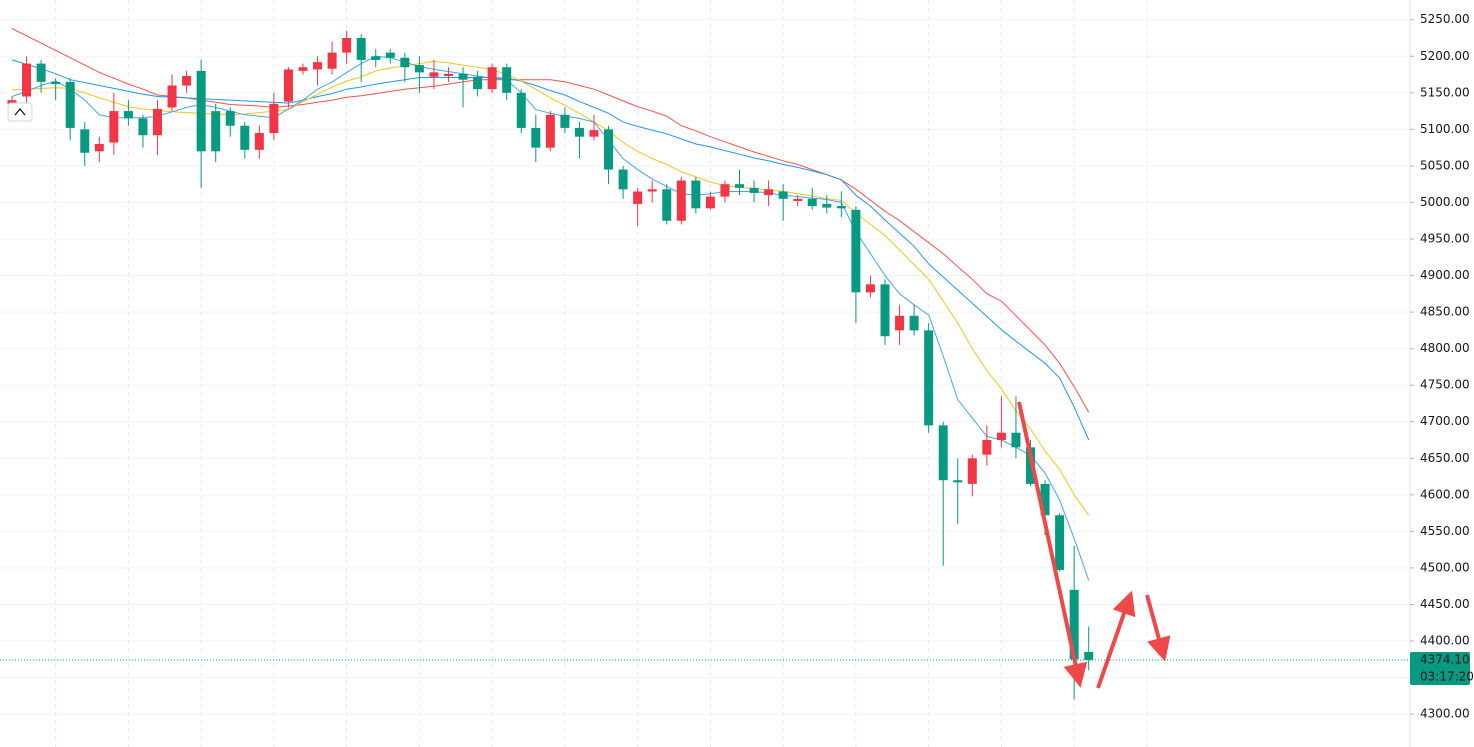 The image size is (1474, 747). What do you see at coordinates (1445, 202) in the screenshot?
I see `y-tick-label: 5000.00` at bounding box center [1445, 202].